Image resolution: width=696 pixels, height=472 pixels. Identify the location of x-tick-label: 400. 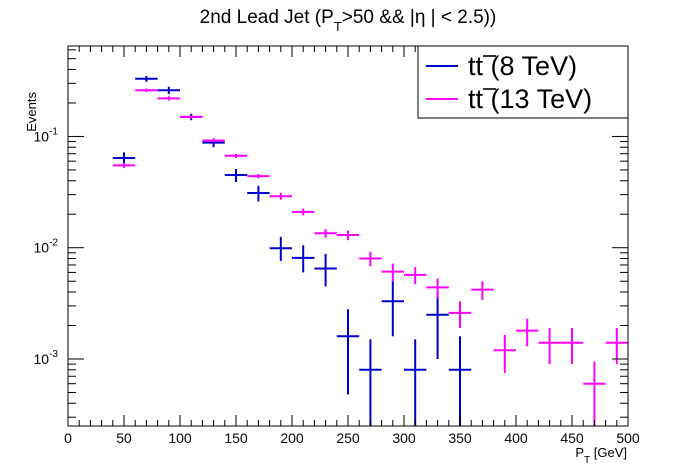
(516, 438).